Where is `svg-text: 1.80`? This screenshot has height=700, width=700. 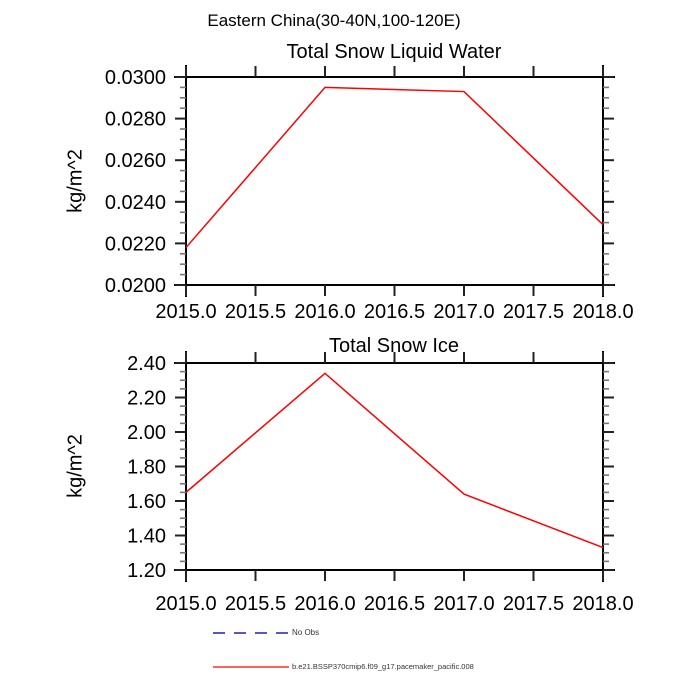
svg-text: 1.80 is located at coordinates (146, 468).